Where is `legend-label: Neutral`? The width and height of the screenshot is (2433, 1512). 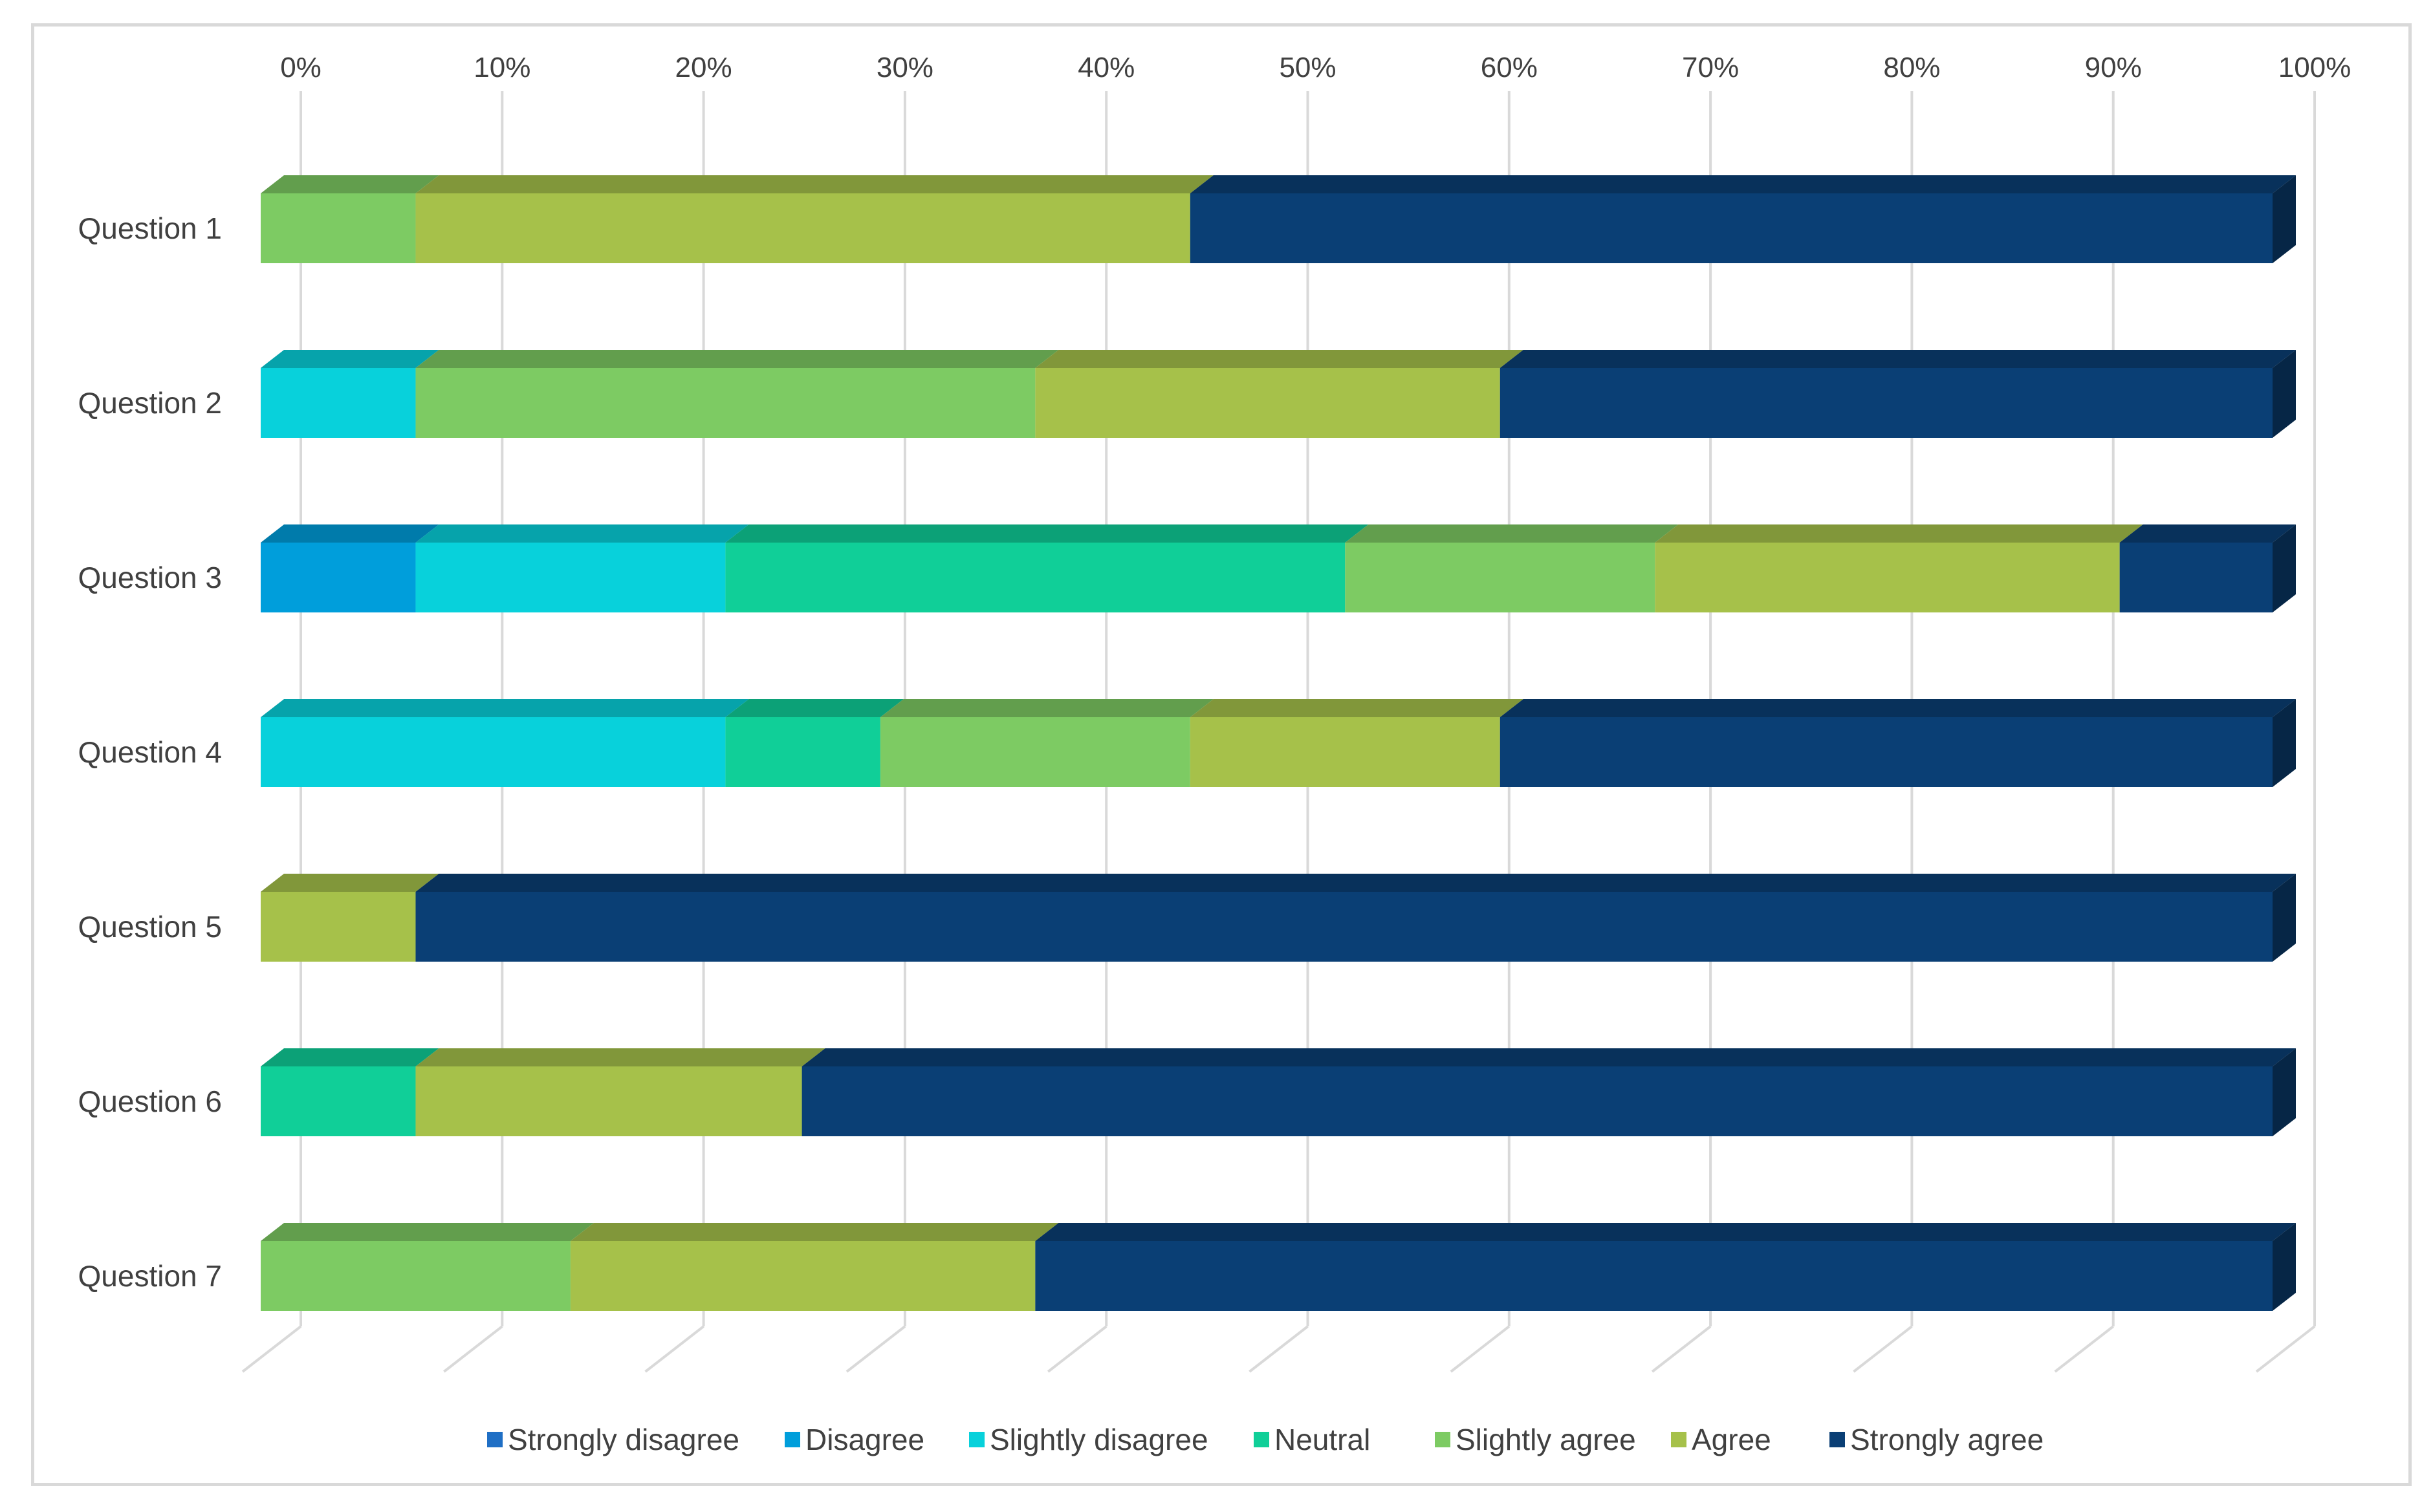 legend-label: Neutral is located at coordinates (1322, 1439).